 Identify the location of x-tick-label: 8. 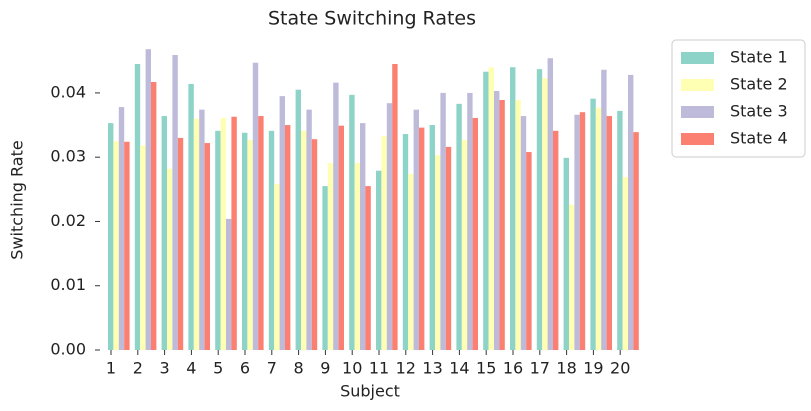
(299, 368).